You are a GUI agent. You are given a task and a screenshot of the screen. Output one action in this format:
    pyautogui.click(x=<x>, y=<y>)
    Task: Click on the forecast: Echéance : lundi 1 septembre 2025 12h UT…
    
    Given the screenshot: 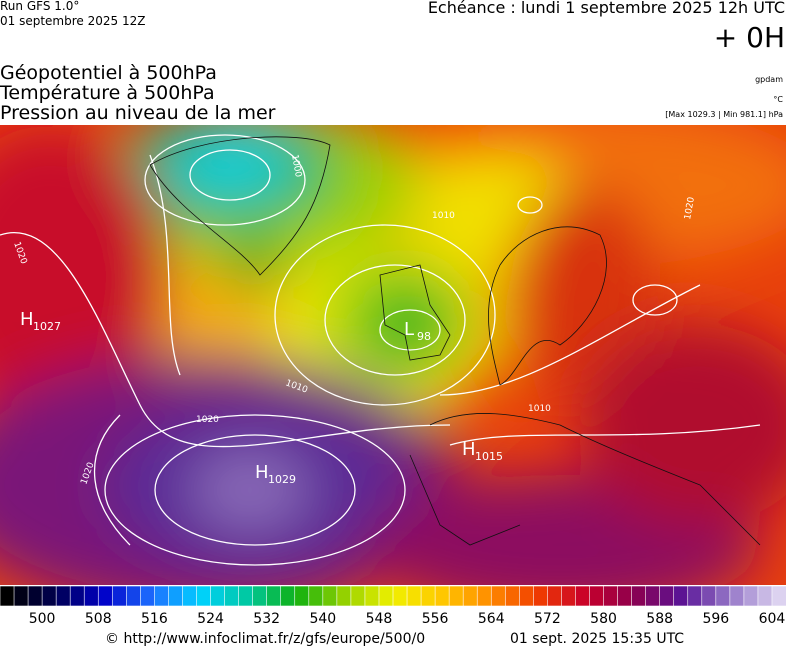 What is the action you would take?
    pyautogui.click(x=606, y=8)
    